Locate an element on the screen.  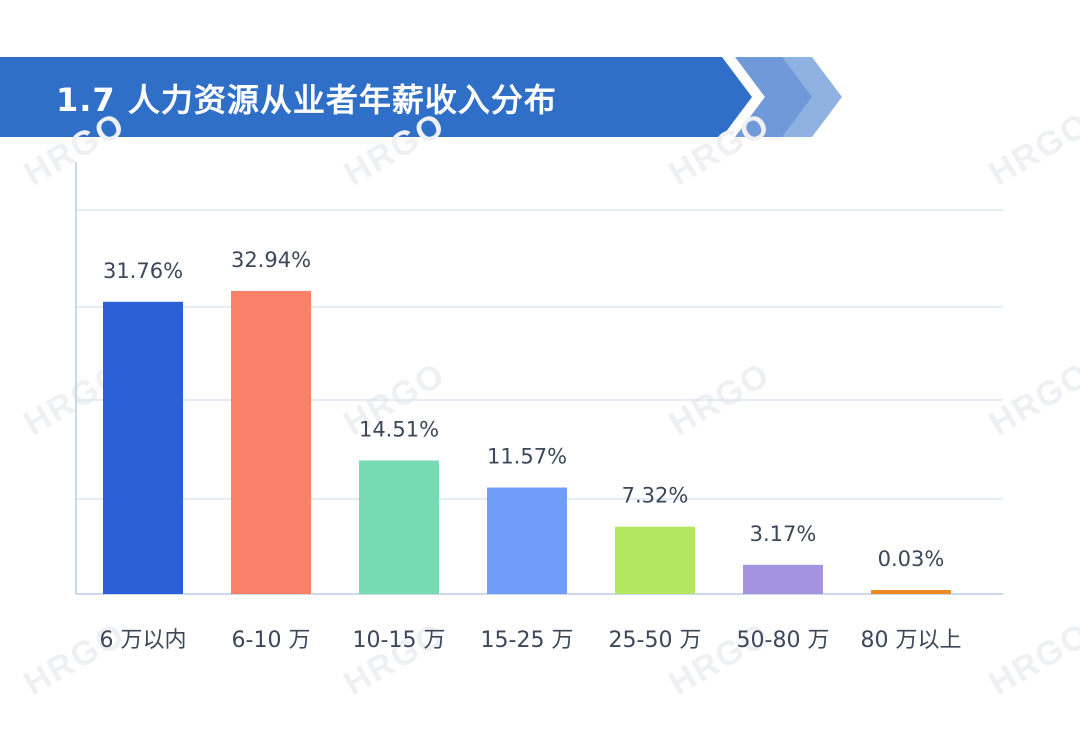
x-tick-label: 6-10 万 is located at coordinates (271, 640).